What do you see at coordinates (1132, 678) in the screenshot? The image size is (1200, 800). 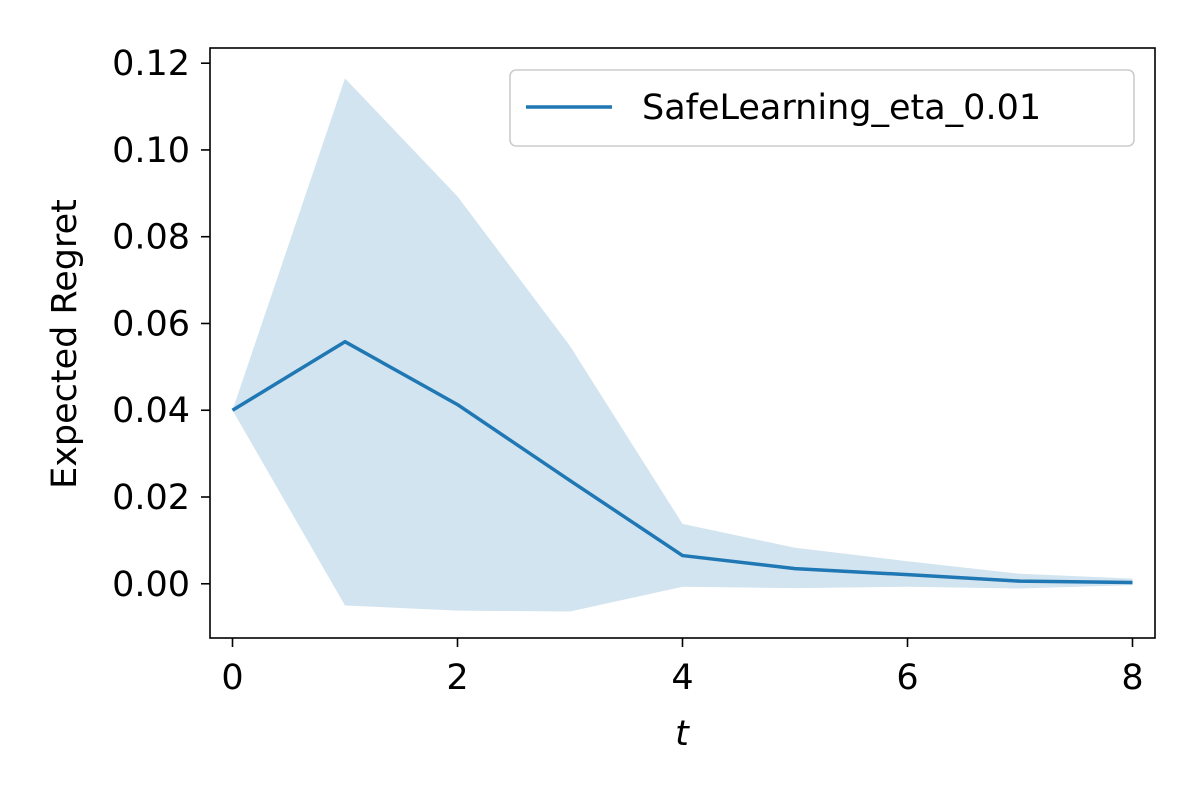 I see `x-tick-label: 8` at bounding box center [1132, 678].